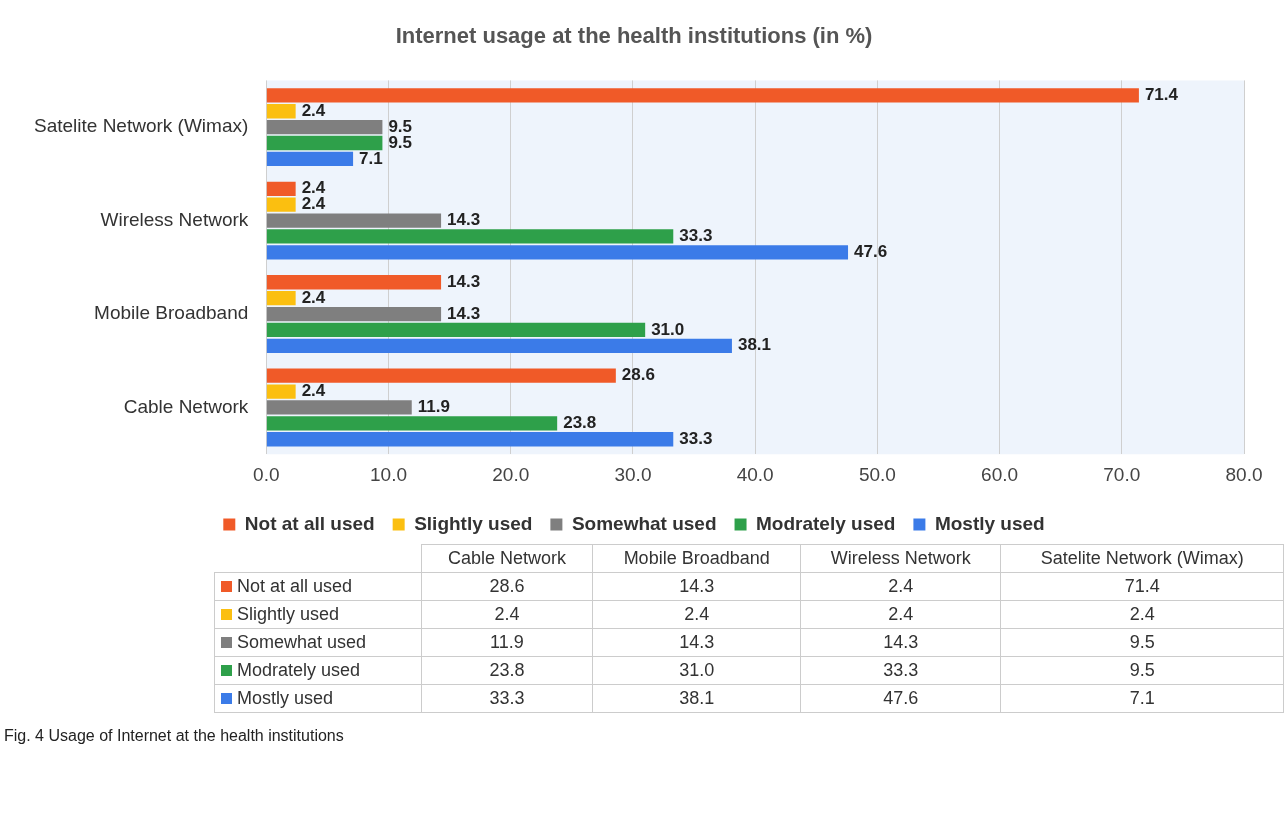 The height and width of the screenshot is (814, 1287). I want to click on legend-label: Somewhat used, so click(644, 523).